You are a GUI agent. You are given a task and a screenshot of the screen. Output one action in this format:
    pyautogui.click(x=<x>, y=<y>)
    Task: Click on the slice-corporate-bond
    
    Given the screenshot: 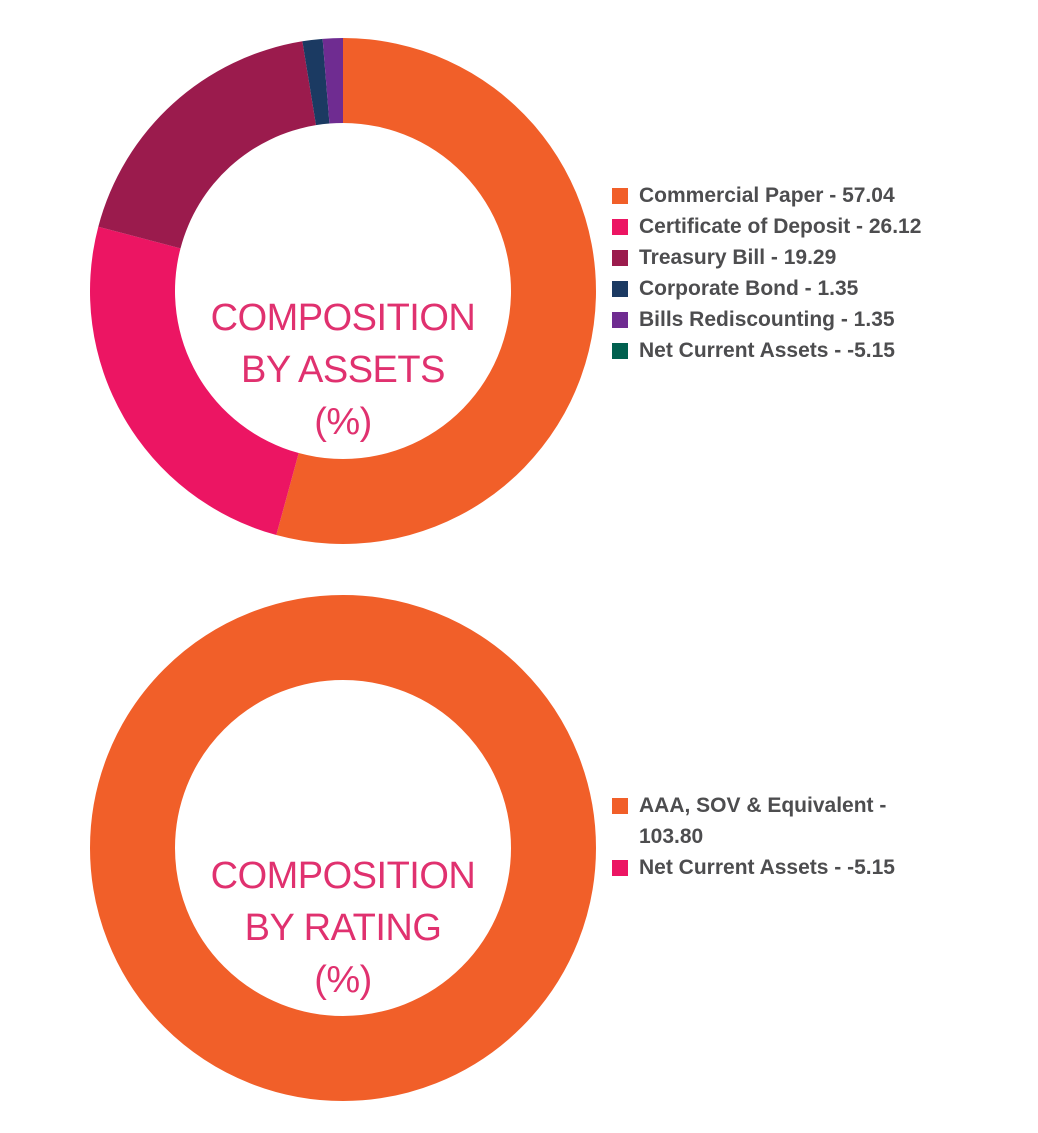 What is the action you would take?
    pyautogui.click(x=316, y=82)
    